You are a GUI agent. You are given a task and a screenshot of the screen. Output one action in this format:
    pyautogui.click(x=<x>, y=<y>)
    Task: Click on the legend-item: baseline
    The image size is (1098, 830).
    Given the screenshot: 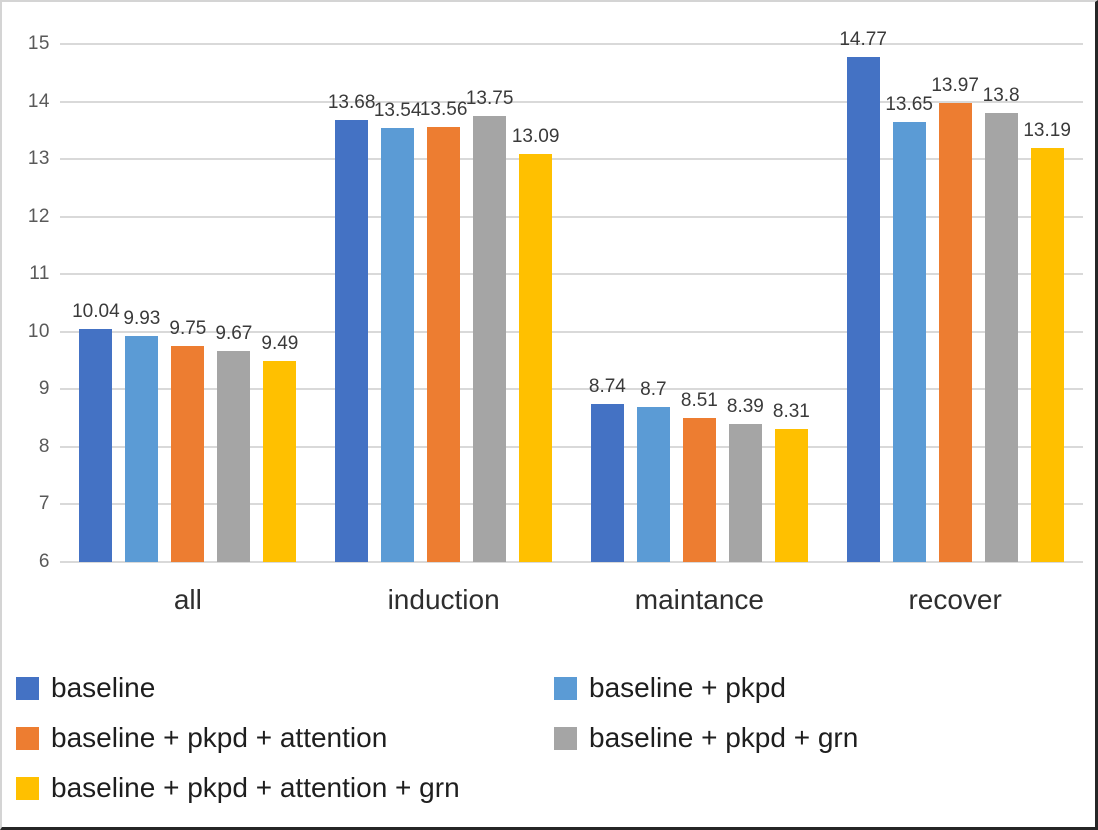 What is the action you would take?
    pyautogui.click(x=285, y=688)
    